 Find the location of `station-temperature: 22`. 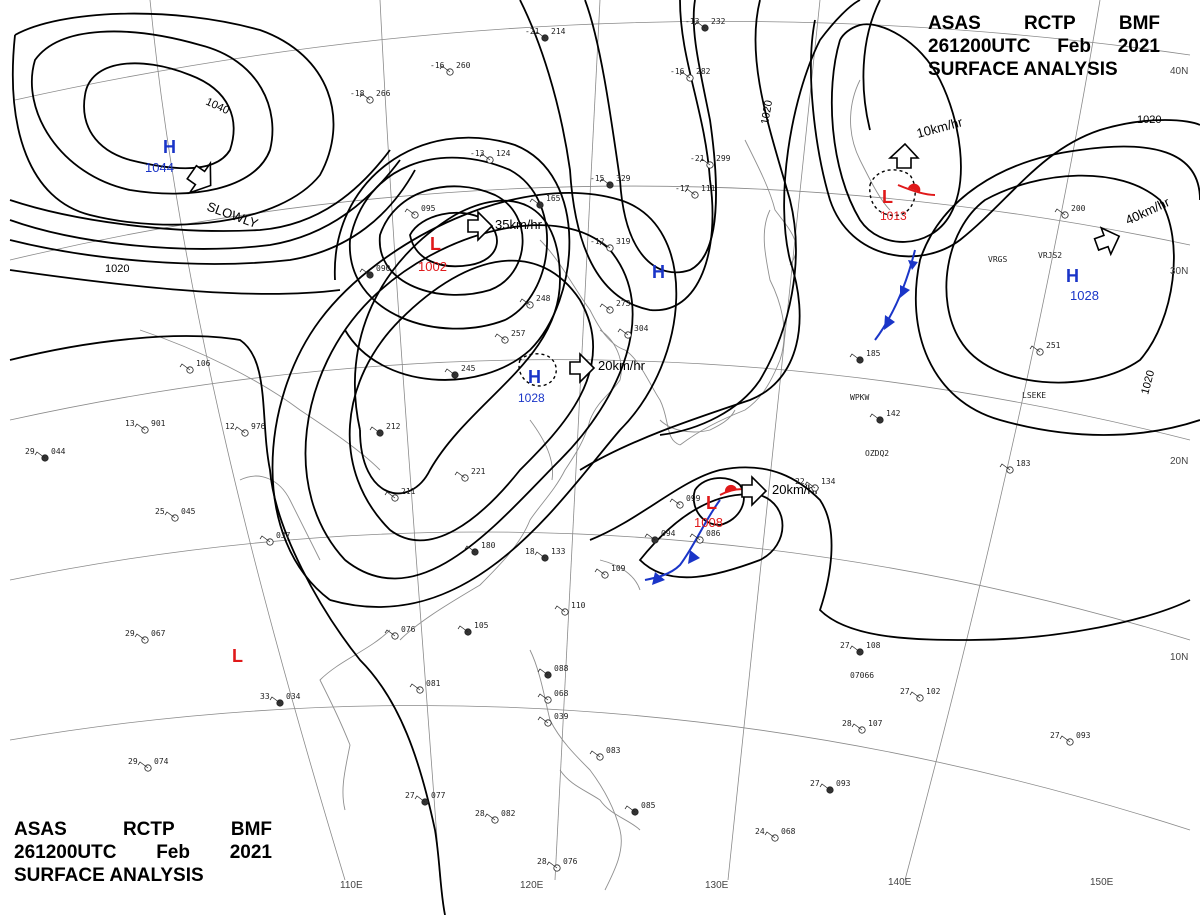

station-temperature: 22 is located at coordinates (800, 481).